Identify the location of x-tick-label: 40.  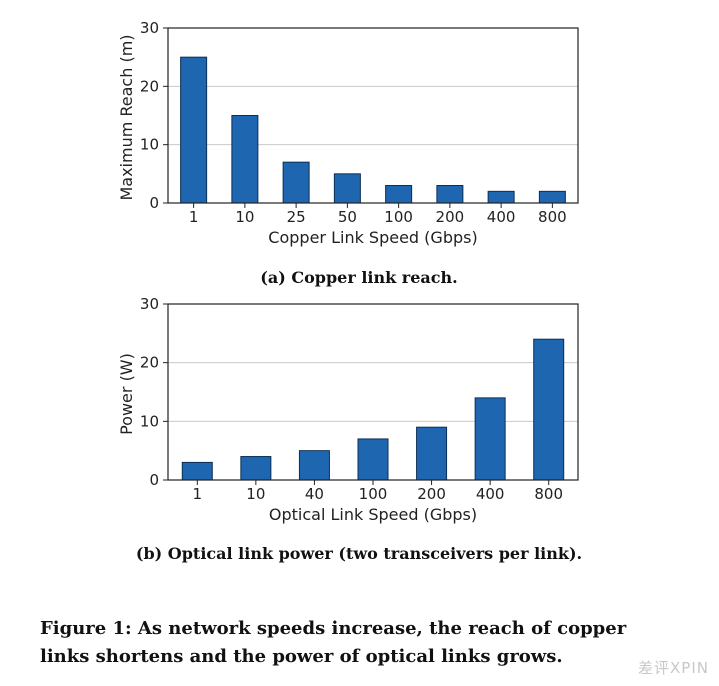
(314, 494).